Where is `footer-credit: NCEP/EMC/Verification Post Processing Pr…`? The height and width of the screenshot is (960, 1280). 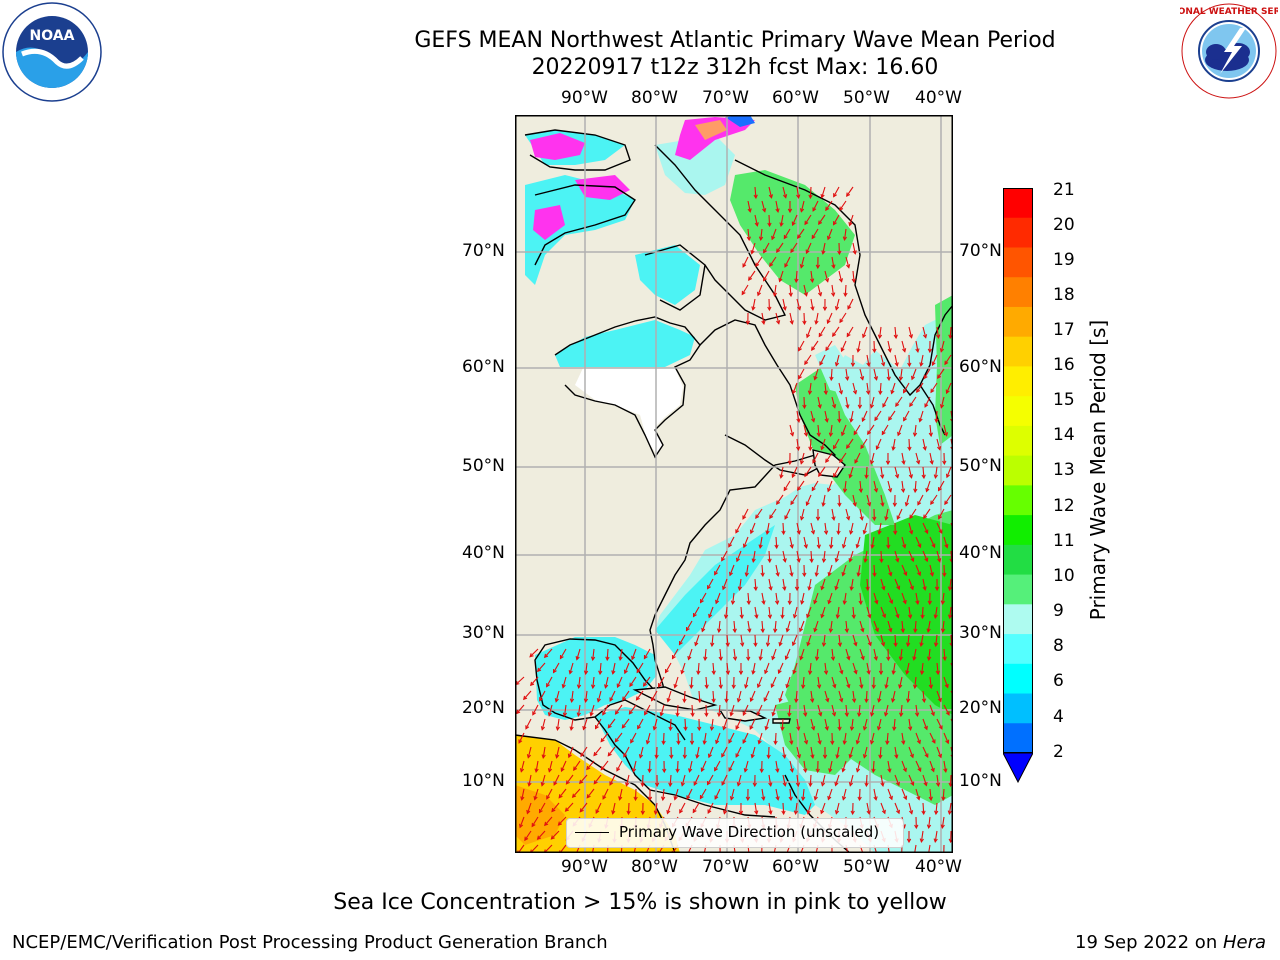 footer-credit: NCEP/EMC/Verification Post Processing Pr… is located at coordinates (310, 942).